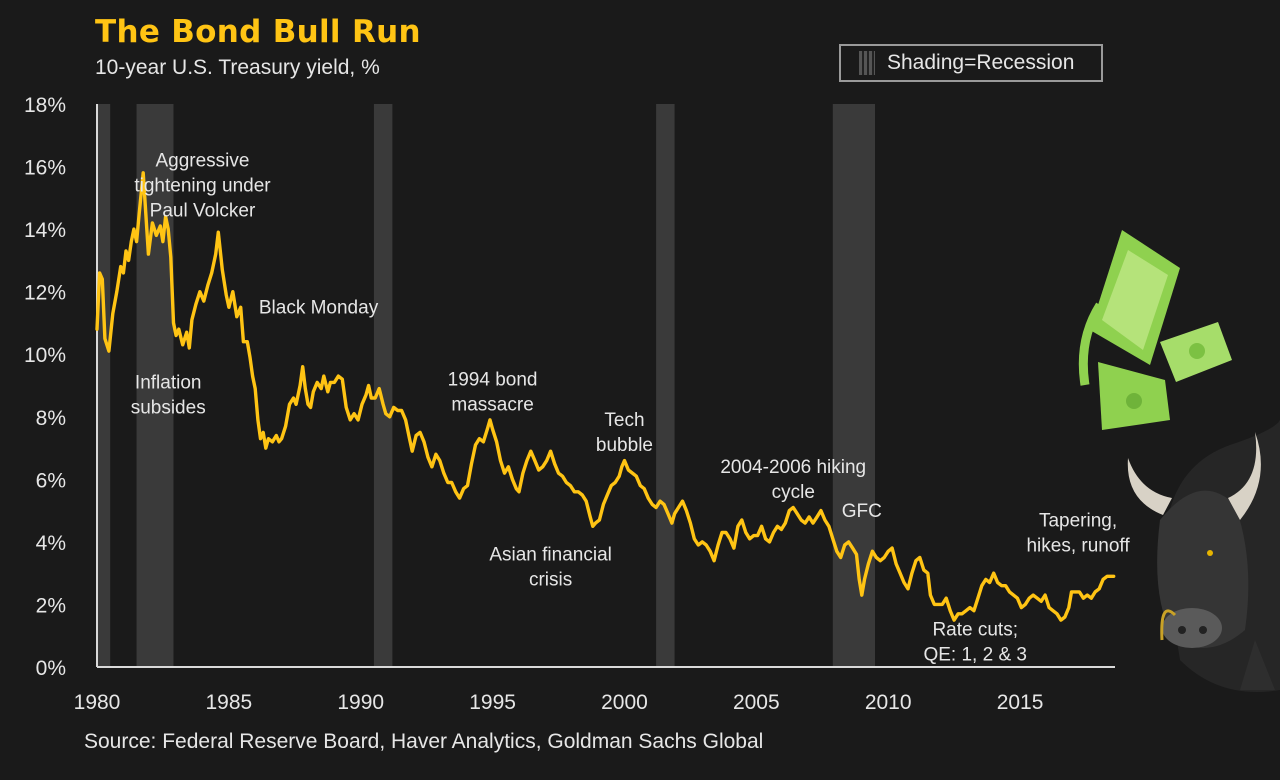  I want to click on x-tick-label: 1985, so click(229, 702).